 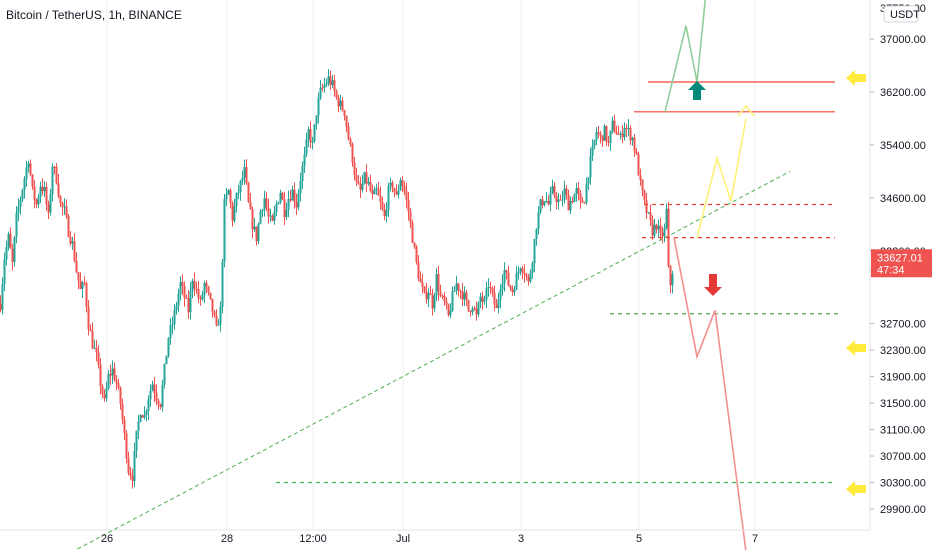 What do you see at coordinates (313, 539) in the screenshot?
I see `time-tick-label: 12:00` at bounding box center [313, 539].